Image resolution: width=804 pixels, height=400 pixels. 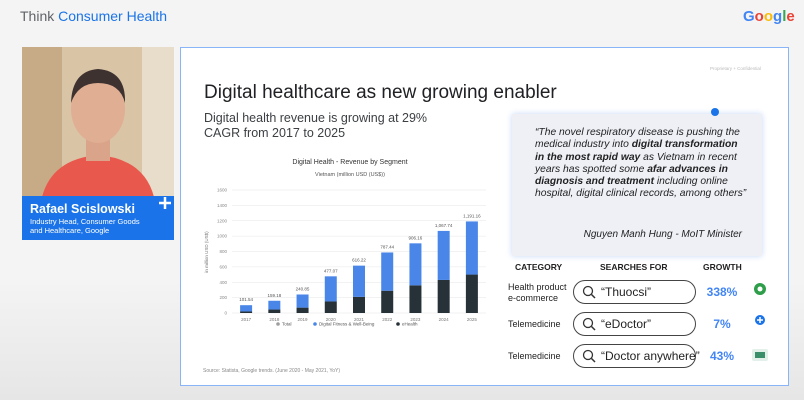 What do you see at coordinates (37, 16) in the screenshot?
I see `brand: Think` at bounding box center [37, 16].